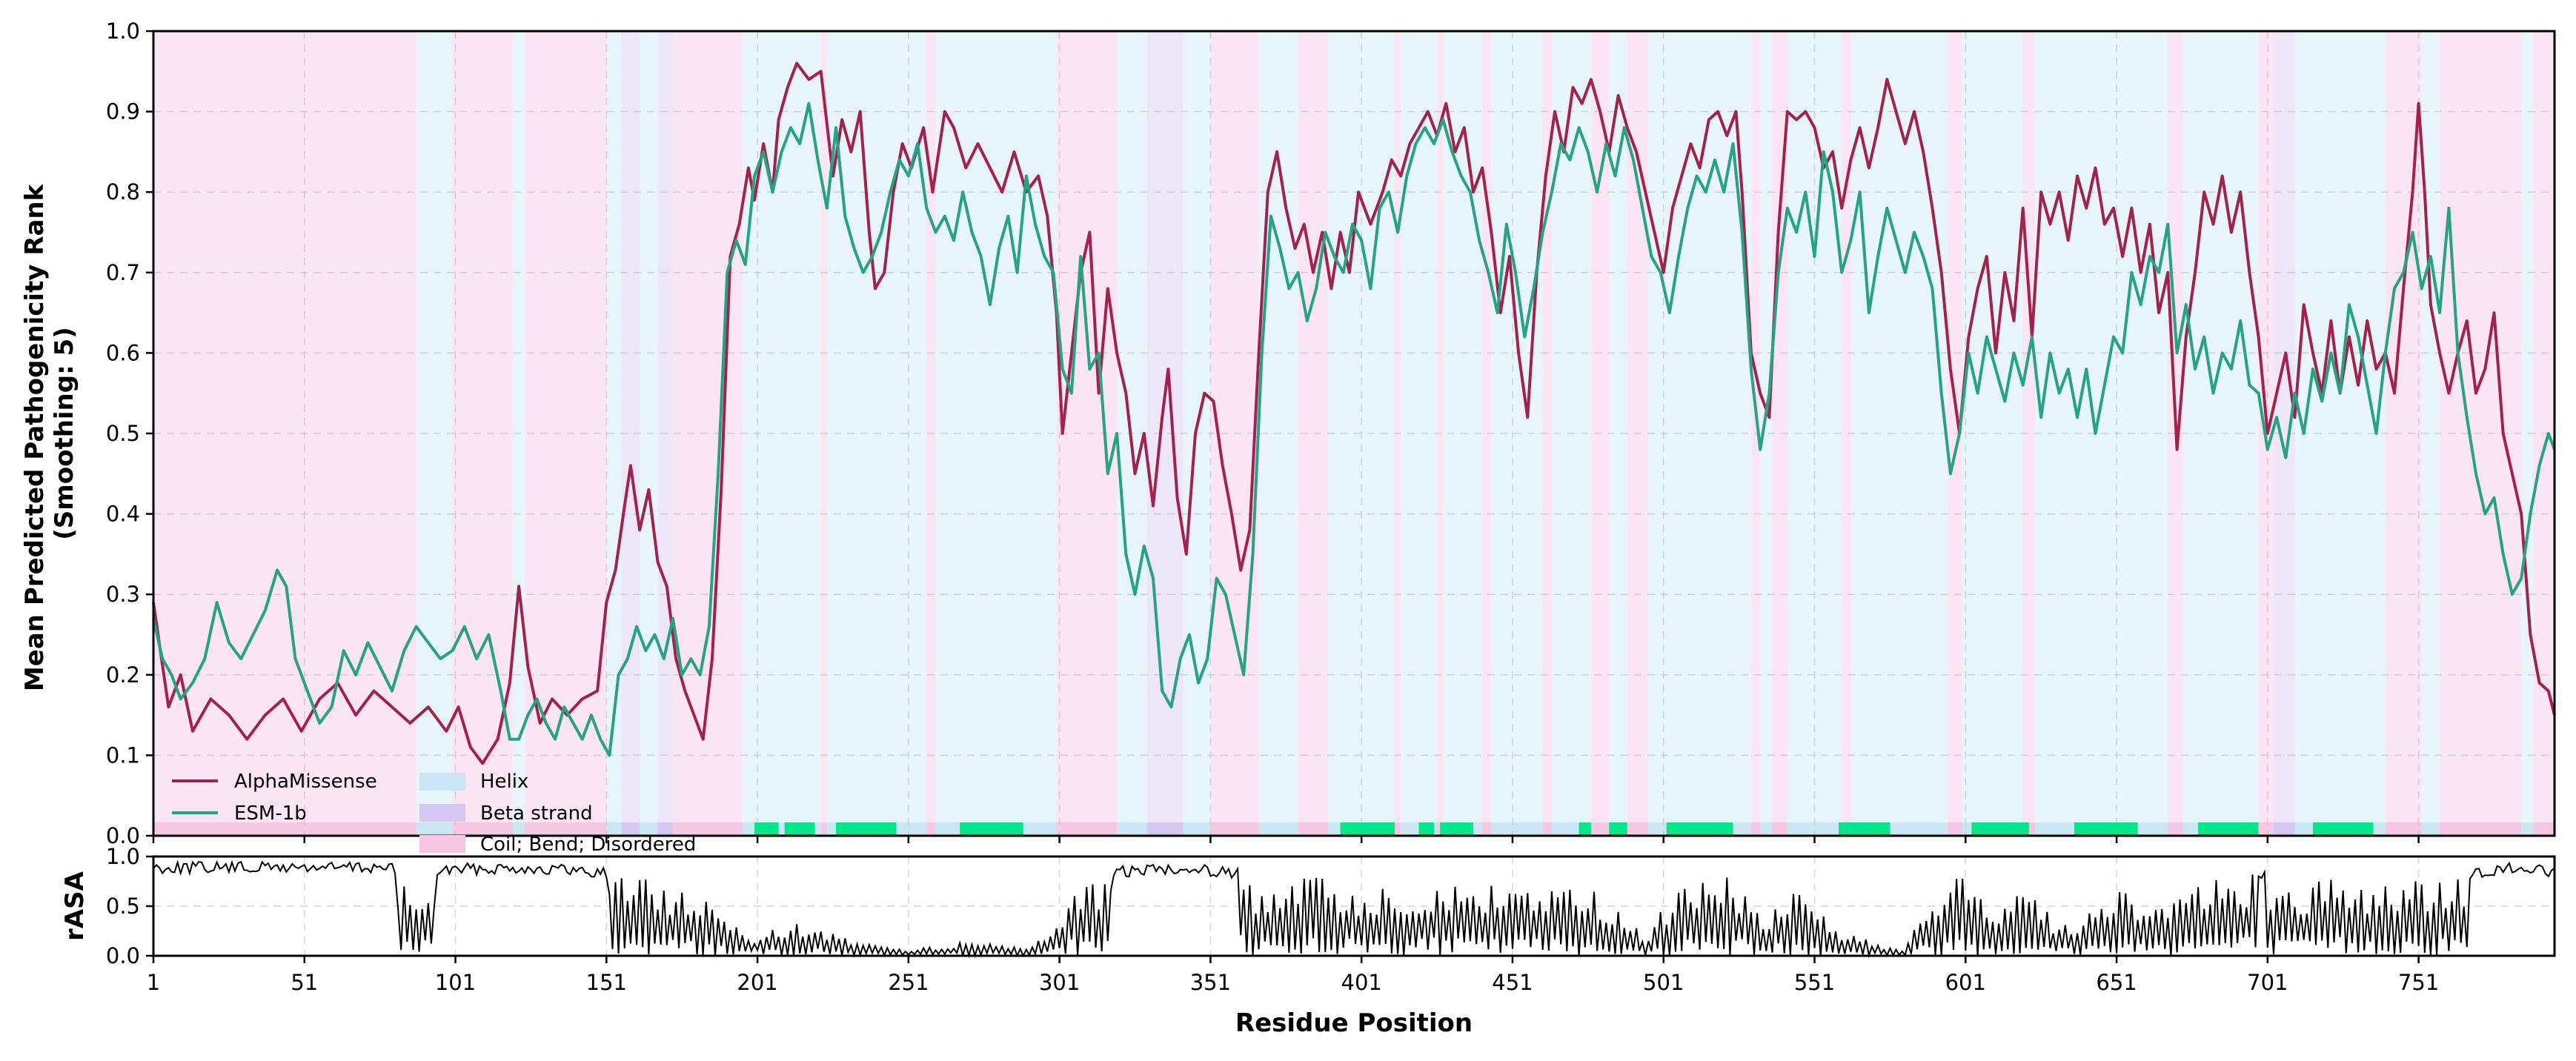 This screenshot has width=2576, height=1061. I want to click on legend-swatch-helix, so click(442, 782).